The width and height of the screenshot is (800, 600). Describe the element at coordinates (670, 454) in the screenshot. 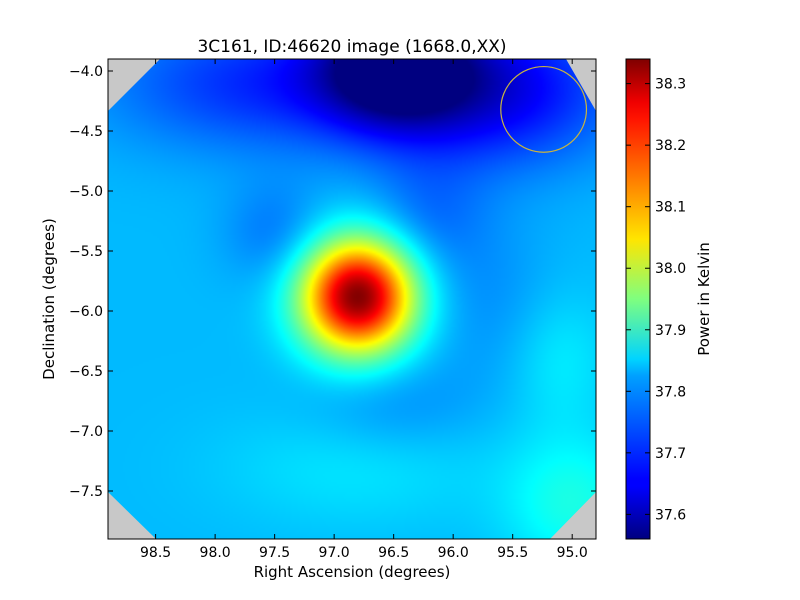

I see `colorbar-tick-label: 37.7` at that location.